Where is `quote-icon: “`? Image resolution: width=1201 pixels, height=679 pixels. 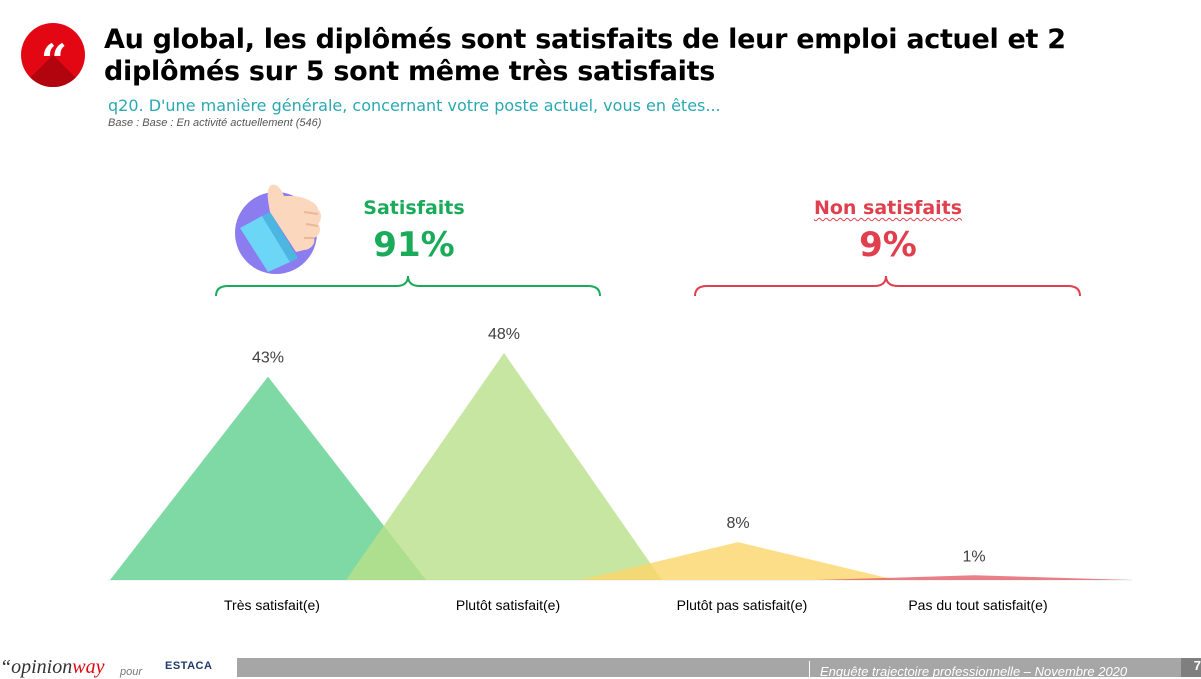 quote-icon: “ is located at coordinates (53, 55).